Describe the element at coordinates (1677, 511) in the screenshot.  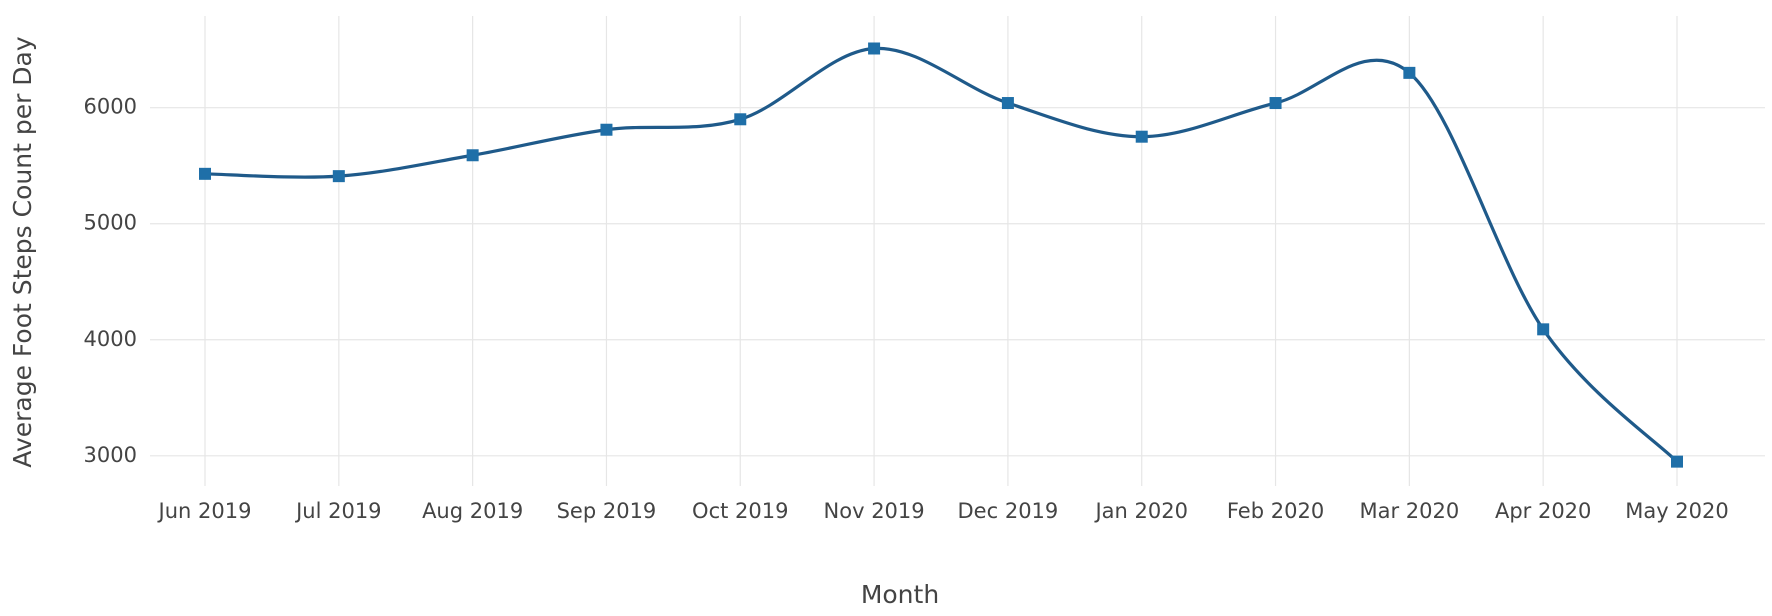
I see `x-tick-label: May 2020` at that location.